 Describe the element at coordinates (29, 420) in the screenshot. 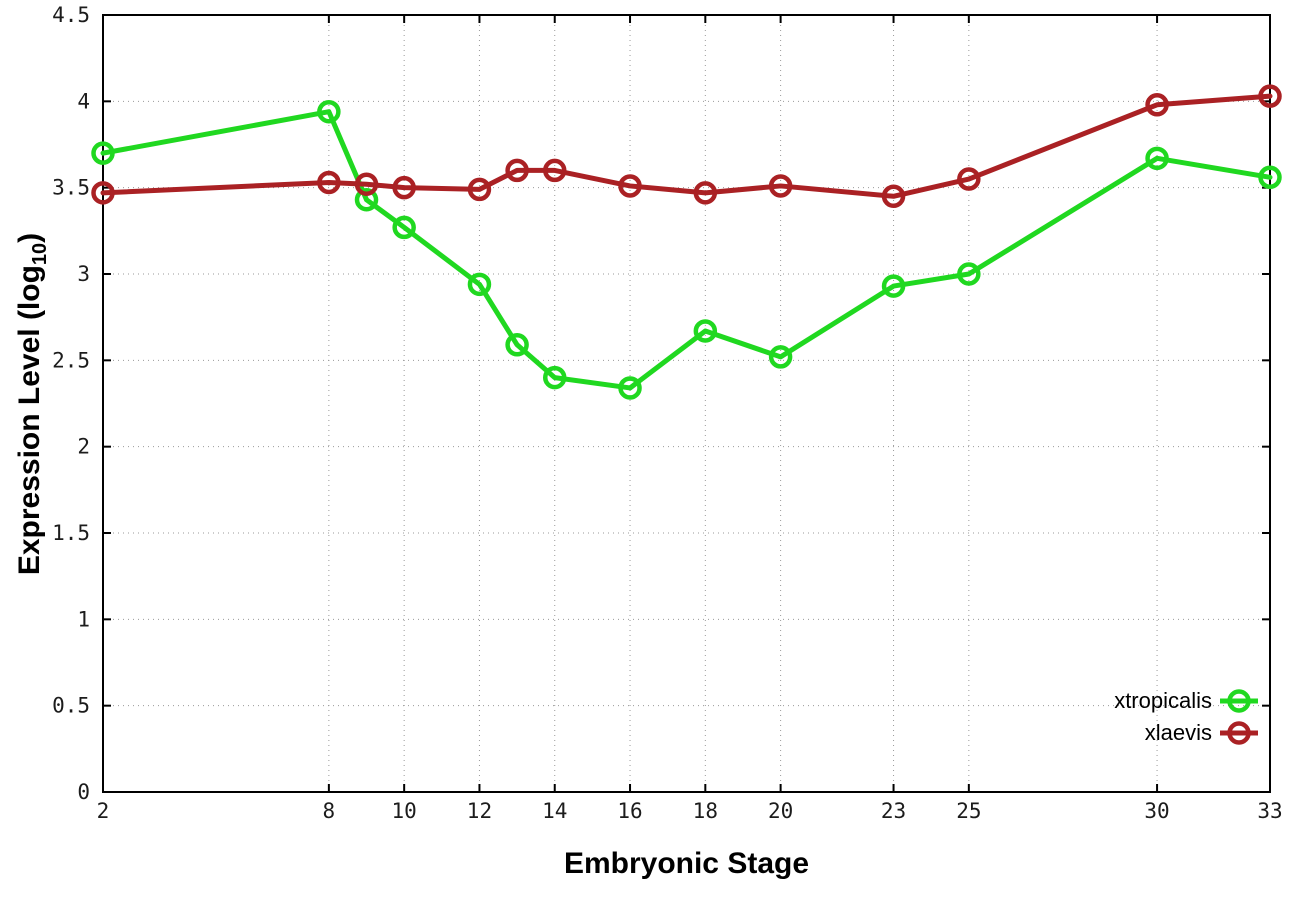

I see `y-axis-title-text: Expression Level (log` at that location.